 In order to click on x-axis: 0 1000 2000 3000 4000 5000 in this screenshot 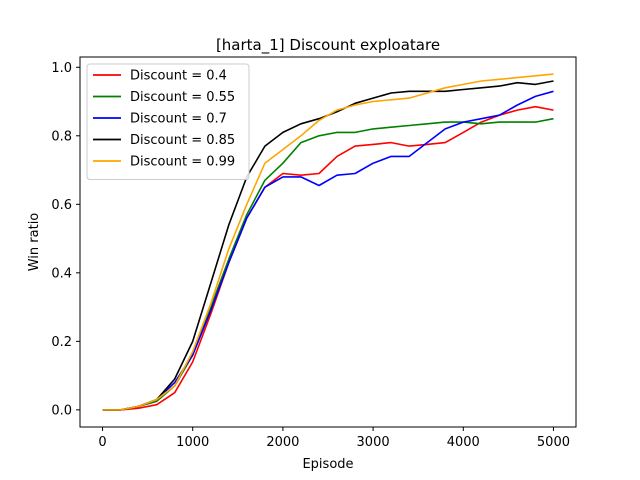, I will do `click(334, 438)`.